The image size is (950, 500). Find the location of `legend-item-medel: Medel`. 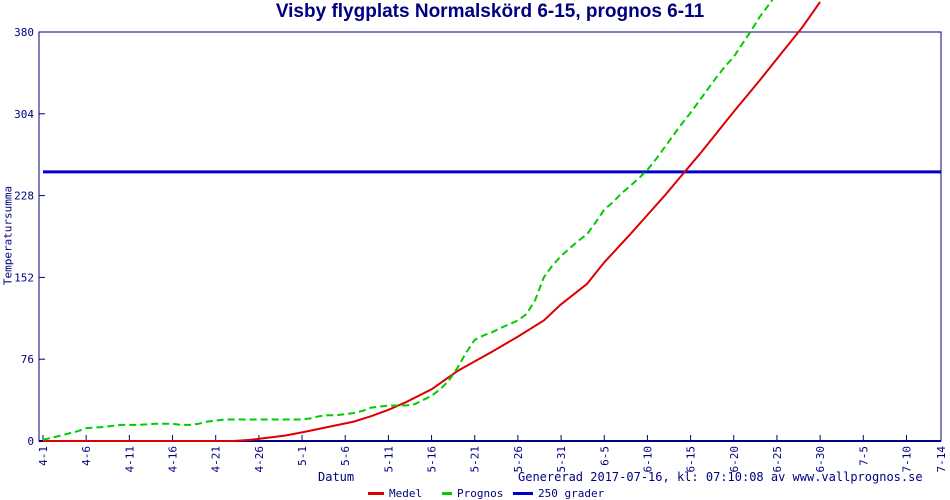

legend-item-medel: Medel is located at coordinates (395, 493).